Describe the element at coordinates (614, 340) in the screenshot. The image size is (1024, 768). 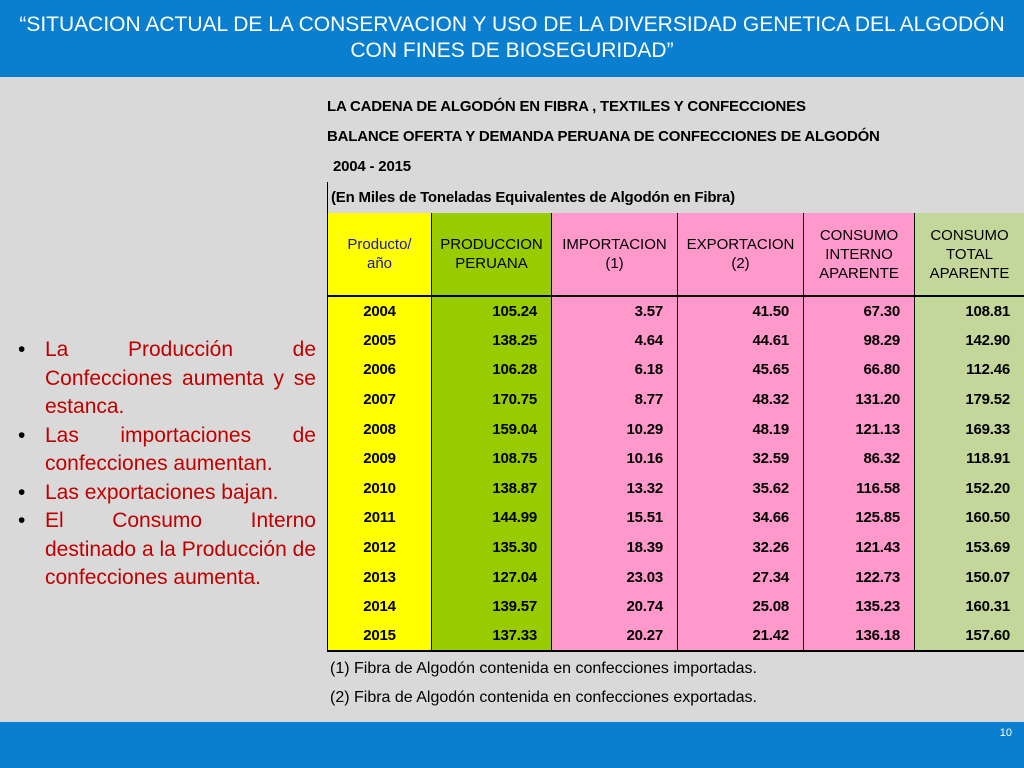
I see `cell-importacion: 4.64` at that location.